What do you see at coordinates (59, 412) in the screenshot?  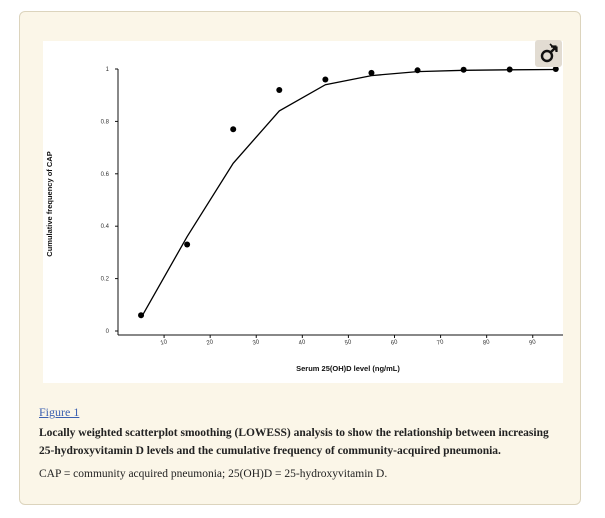 I see `figure-link: Figure 1` at bounding box center [59, 412].